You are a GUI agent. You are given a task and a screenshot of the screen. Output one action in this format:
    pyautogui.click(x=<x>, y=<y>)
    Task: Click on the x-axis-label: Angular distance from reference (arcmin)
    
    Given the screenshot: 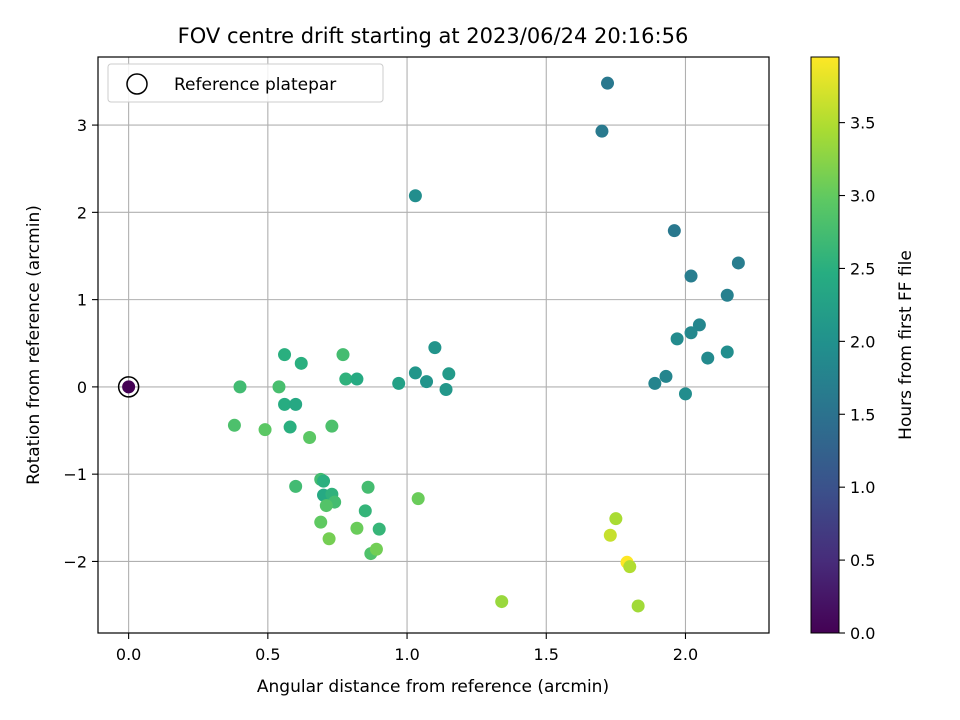 What is the action you would take?
    pyautogui.click(x=433, y=687)
    